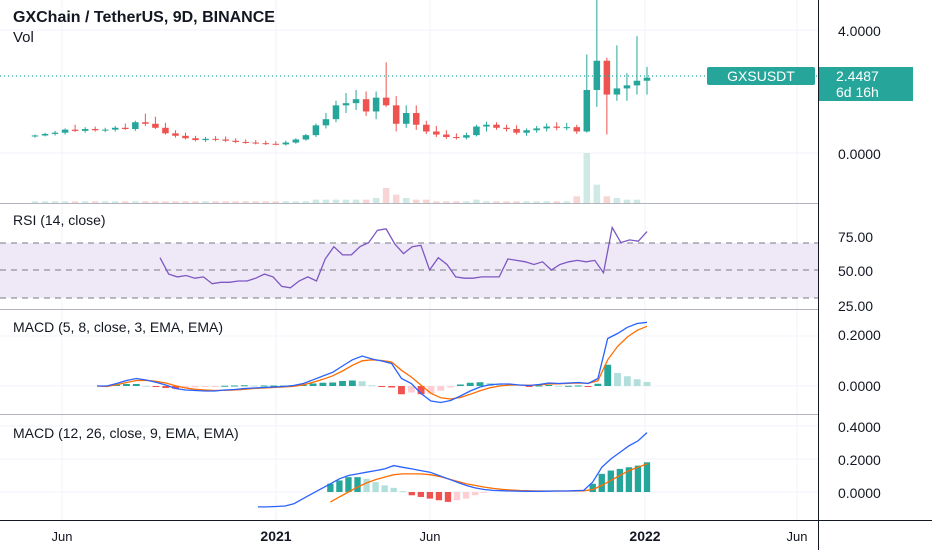 The width and height of the screenshot is (932, 550). I want to click on volume-label: Vol, so click(23, 37).